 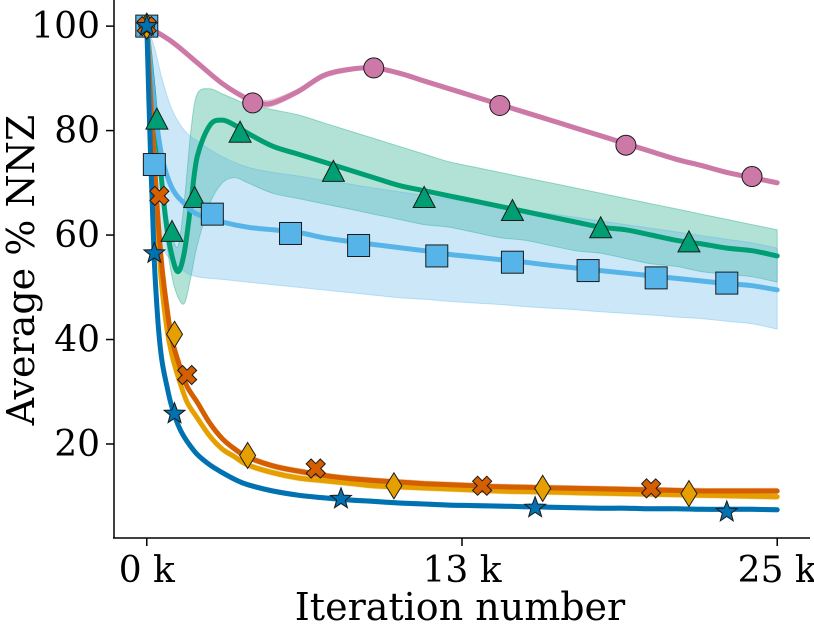 I want to click on x-tick-label: 25 k, so click(x=776, y=570).